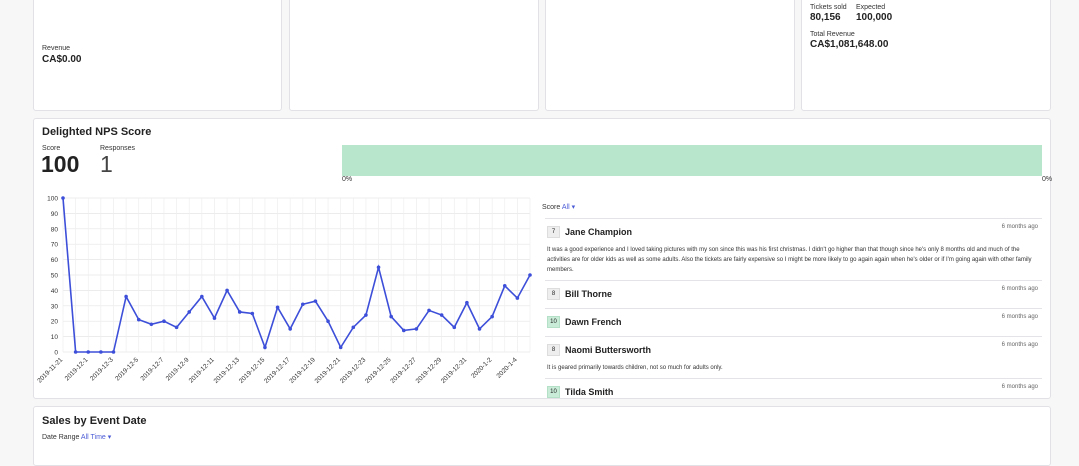 The height and width of the screenshot is (466, 1079). Describe the element at coordinates (599, 231) in the screenshot. I see `respondent-name: Jane Champion` at that location.